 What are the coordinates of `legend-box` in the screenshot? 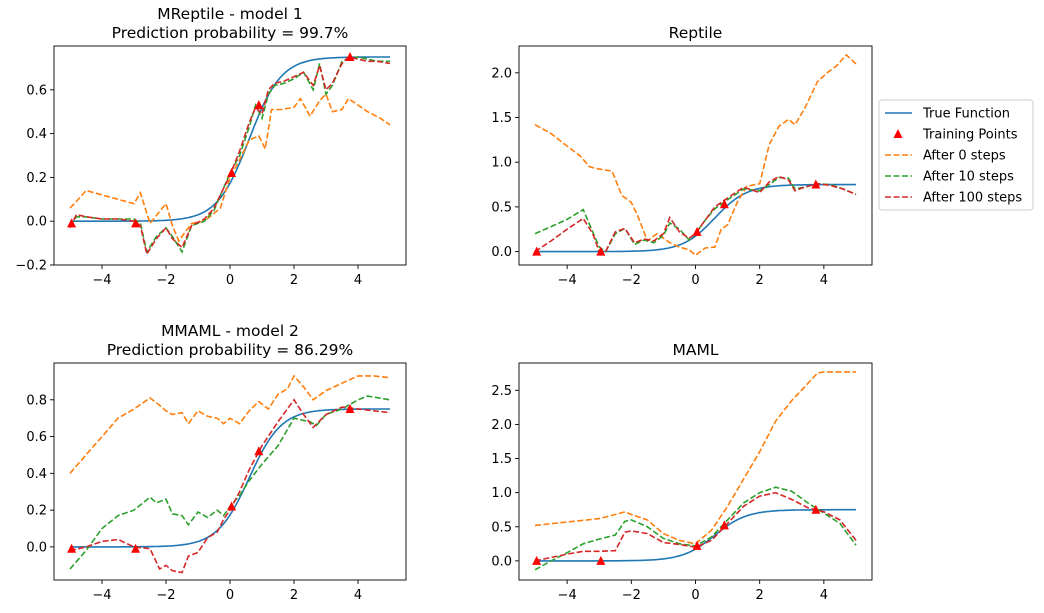 It's located at (956, 155).